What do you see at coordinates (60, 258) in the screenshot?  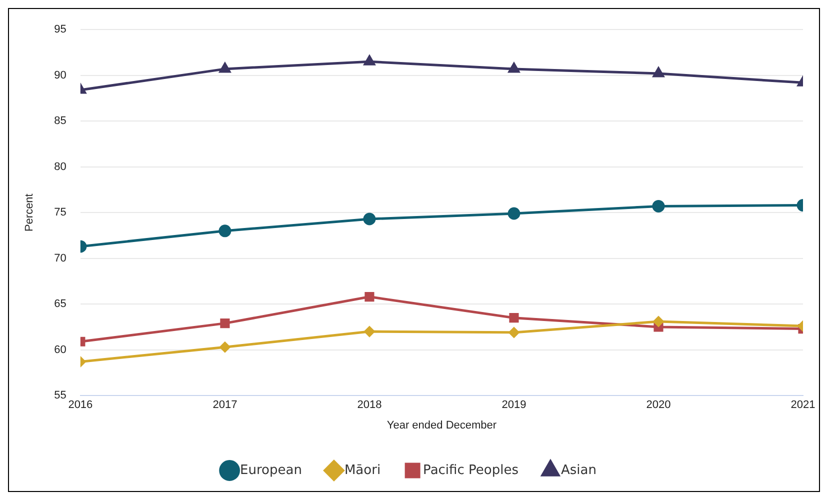 I see `y-tick-label: 70` at bounding box center [60, 258].